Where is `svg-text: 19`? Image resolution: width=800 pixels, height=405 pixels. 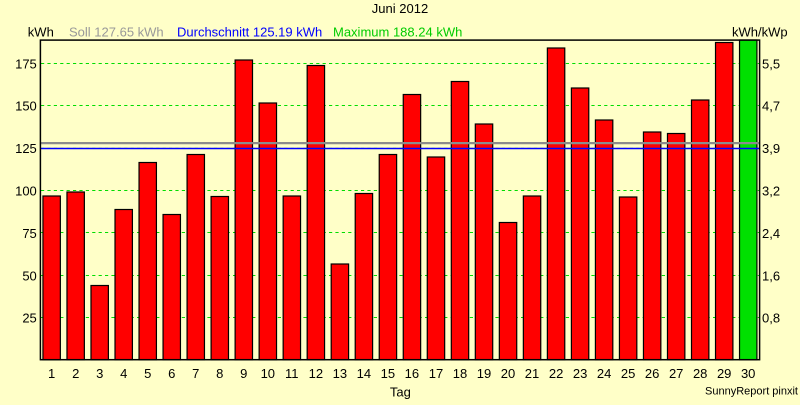 svg-text: 19 is located at coordinates (484, 373).